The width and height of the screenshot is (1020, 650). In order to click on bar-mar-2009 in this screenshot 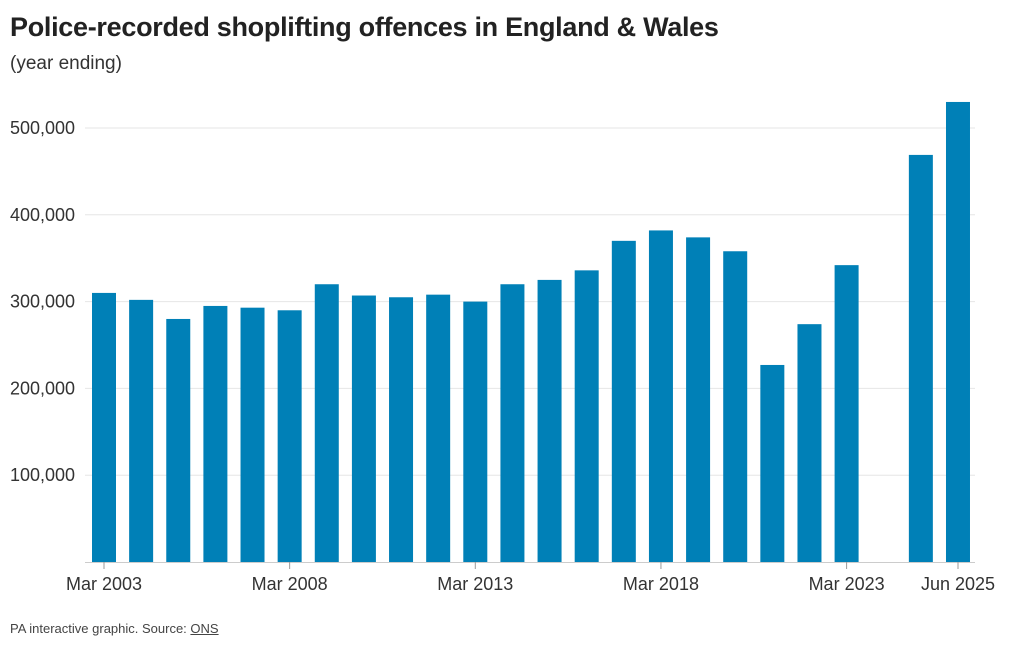, I will do `click(326, 423)`.